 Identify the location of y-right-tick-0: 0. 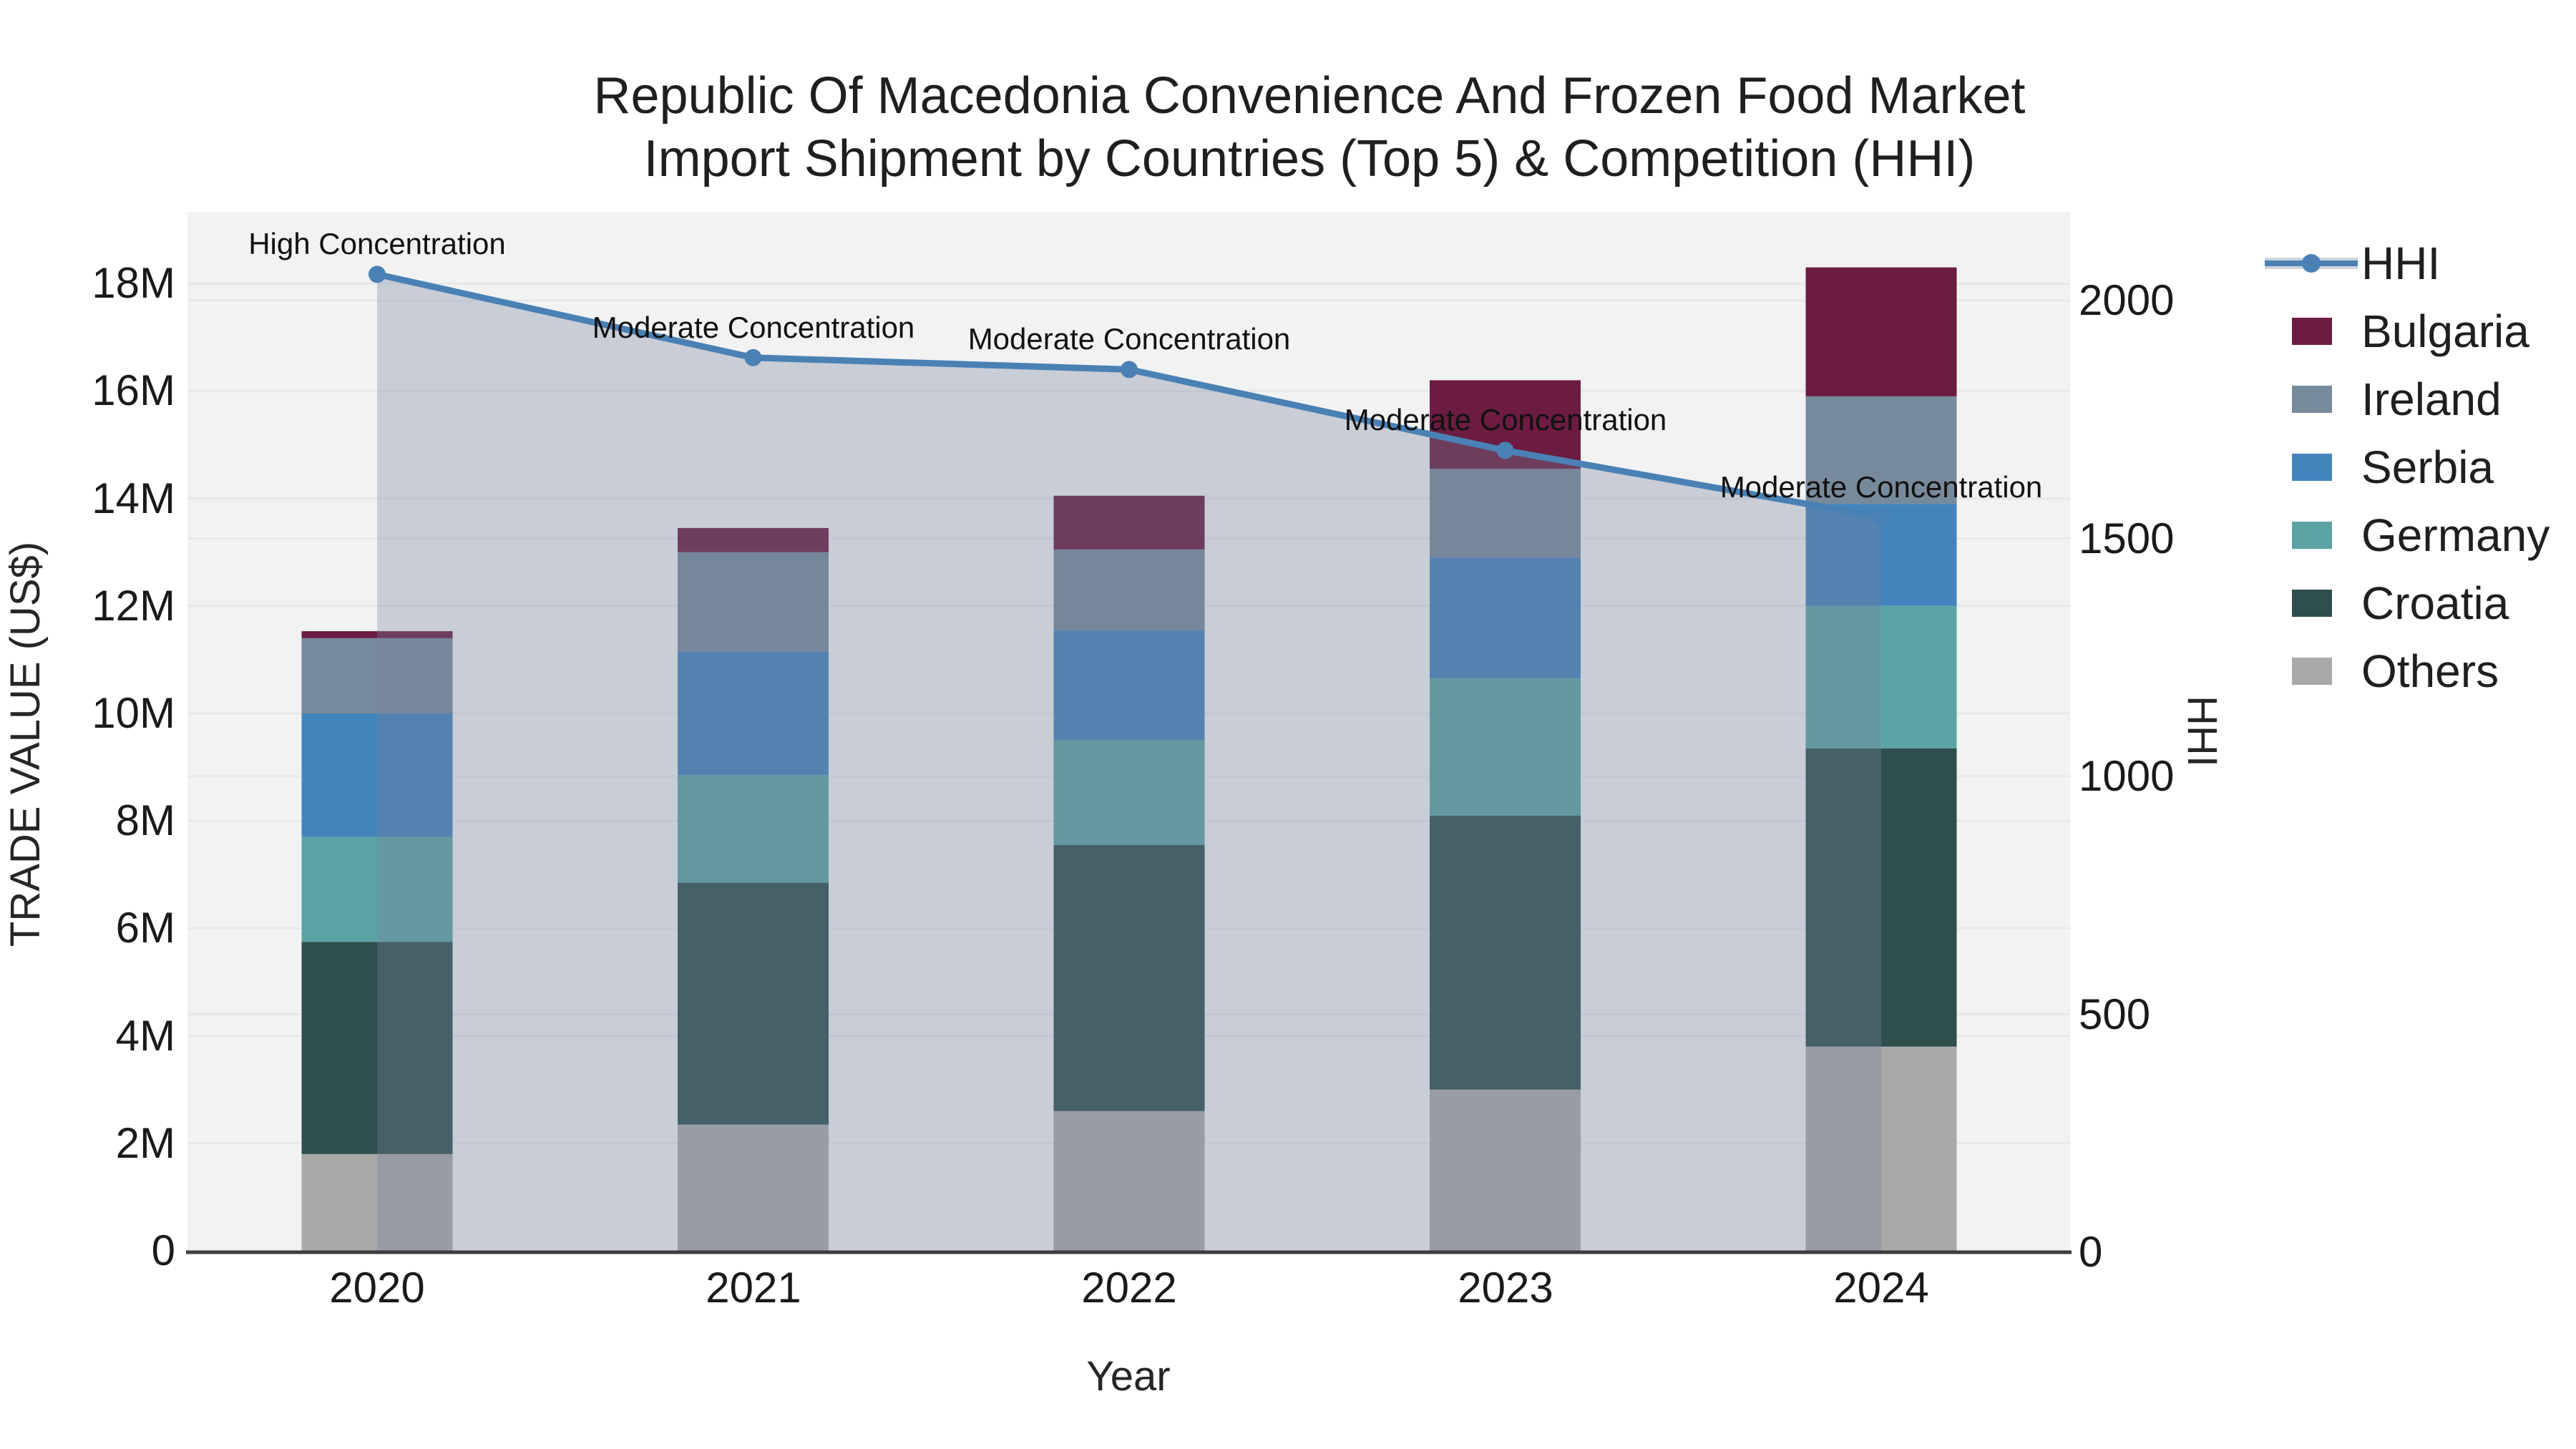
(2091, 1252).